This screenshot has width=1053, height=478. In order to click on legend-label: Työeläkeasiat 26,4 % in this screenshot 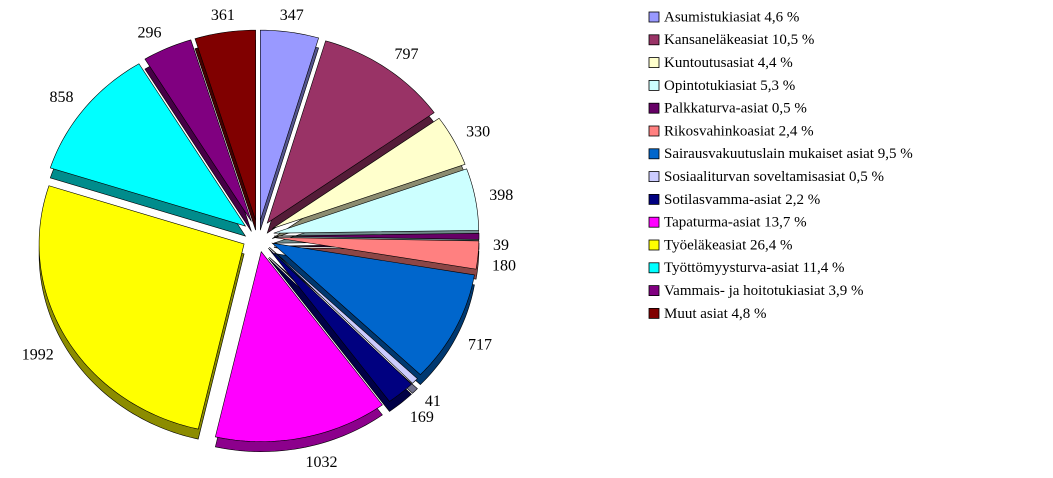, I will do `click(728, 245)`.